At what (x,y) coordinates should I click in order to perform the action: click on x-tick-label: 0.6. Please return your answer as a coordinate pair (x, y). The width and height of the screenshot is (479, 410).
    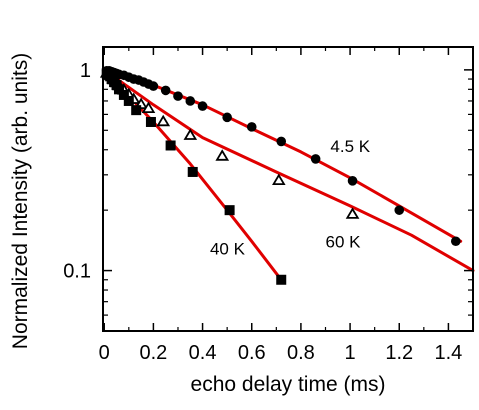
    Looking at the image, I should click on (252, 353).